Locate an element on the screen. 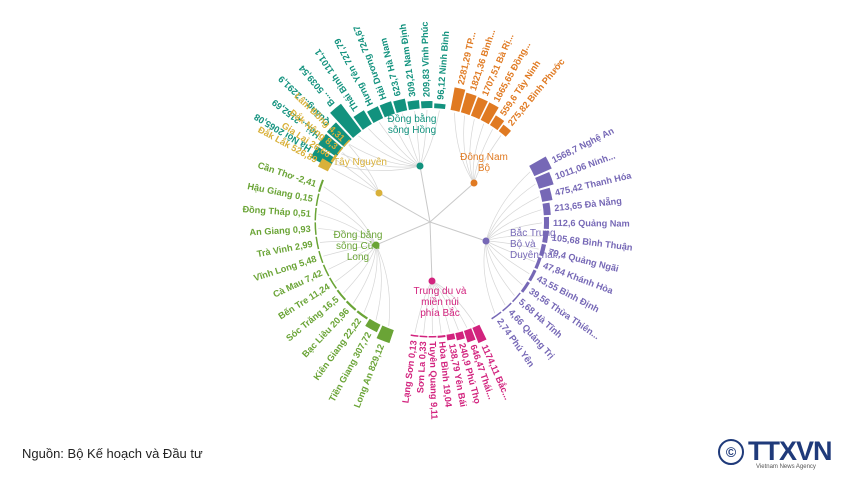  group-label: Đông Nam Bộ is located at coordinates (484, 163).